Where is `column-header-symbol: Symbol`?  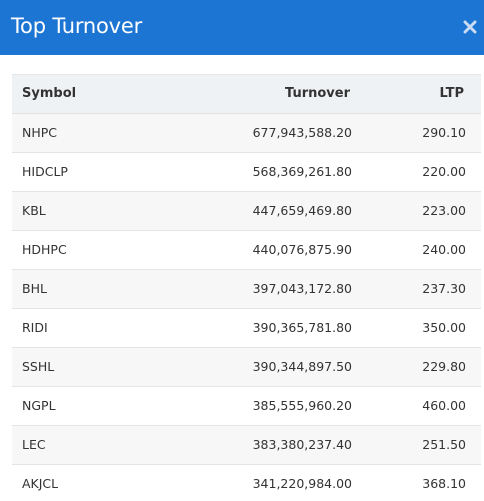
column-header-symbol: Symbol is located at coordinates (92, 94).